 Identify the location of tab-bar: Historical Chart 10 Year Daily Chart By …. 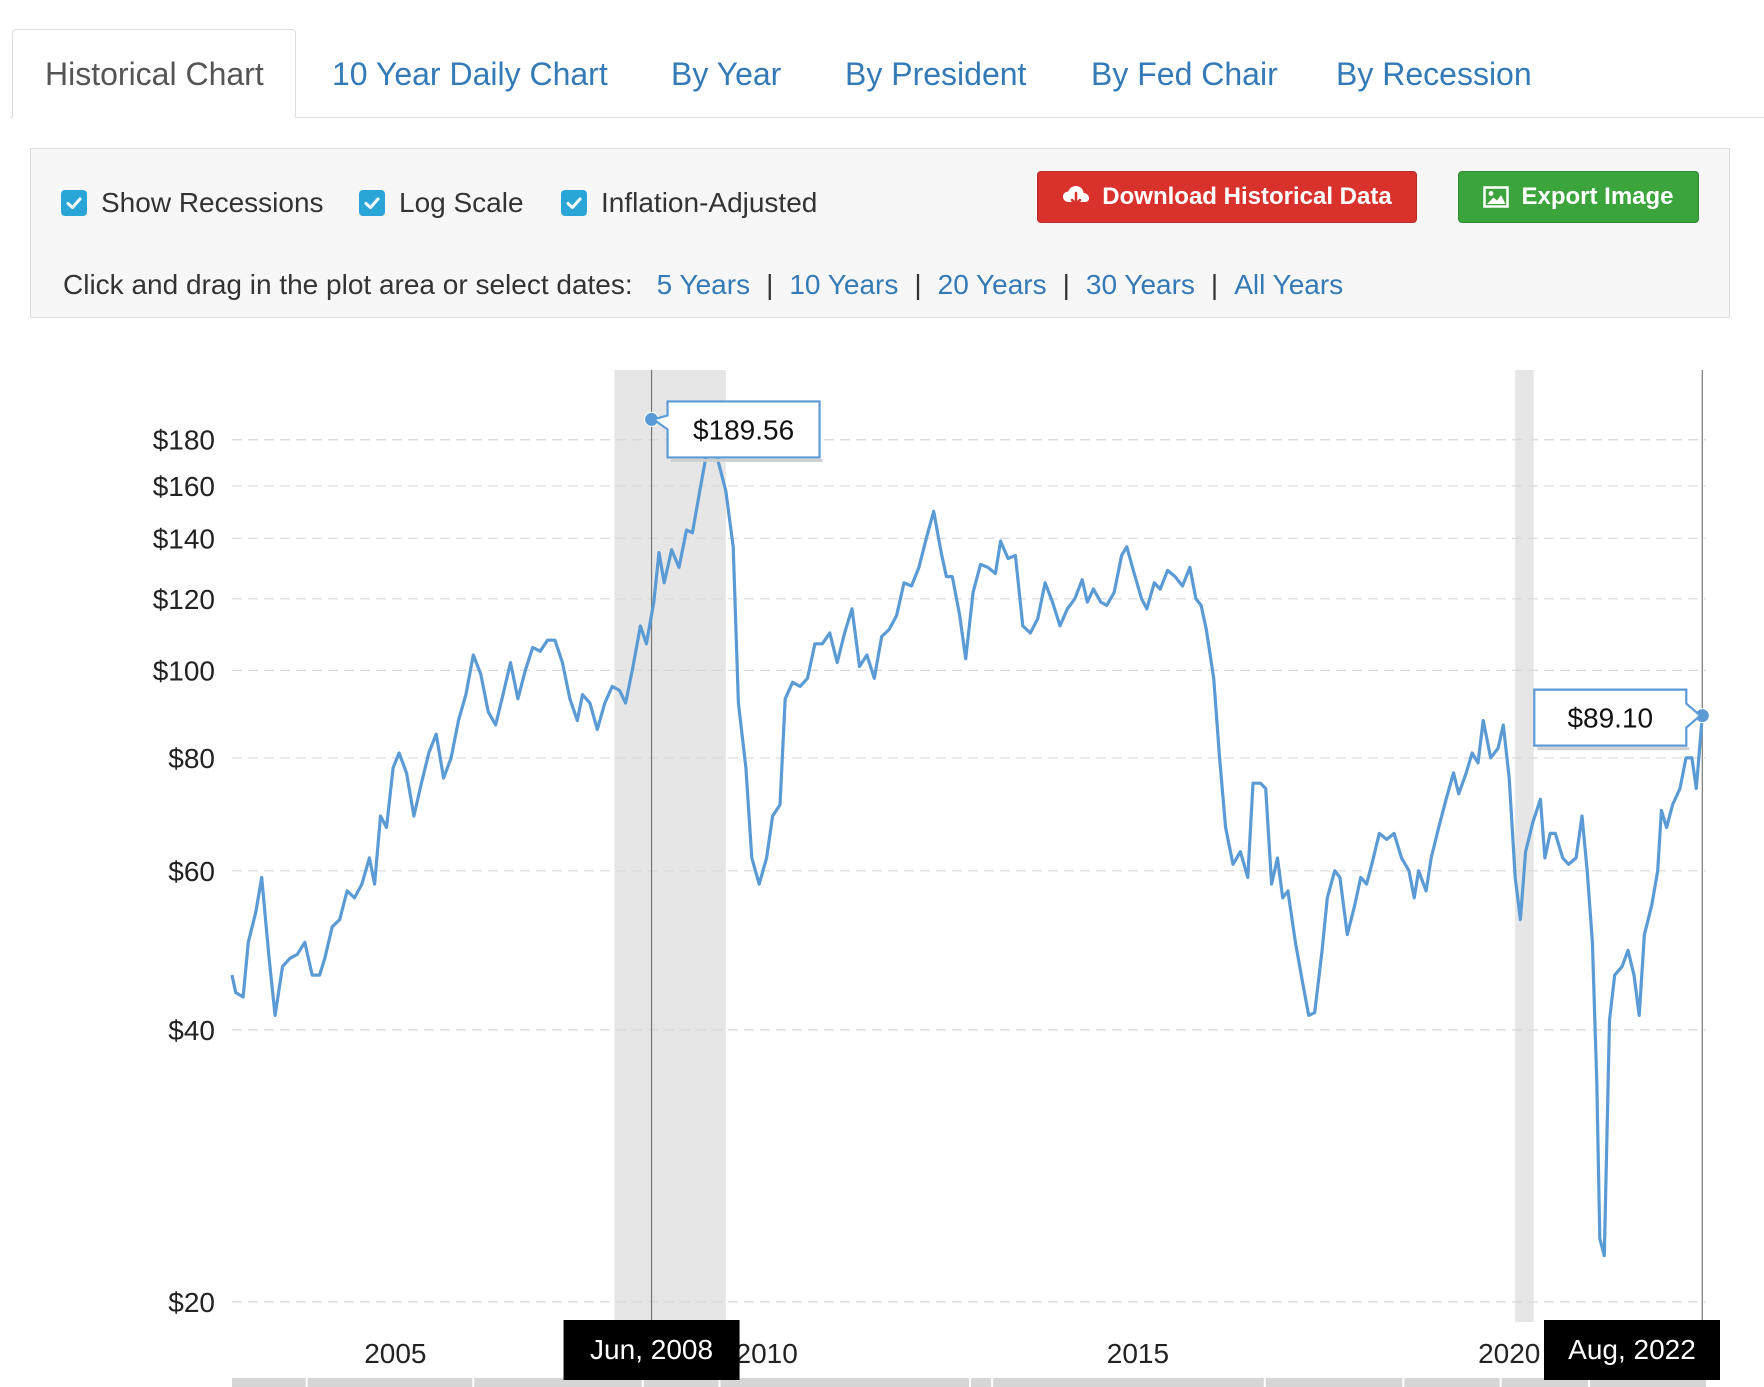
(882, 59).